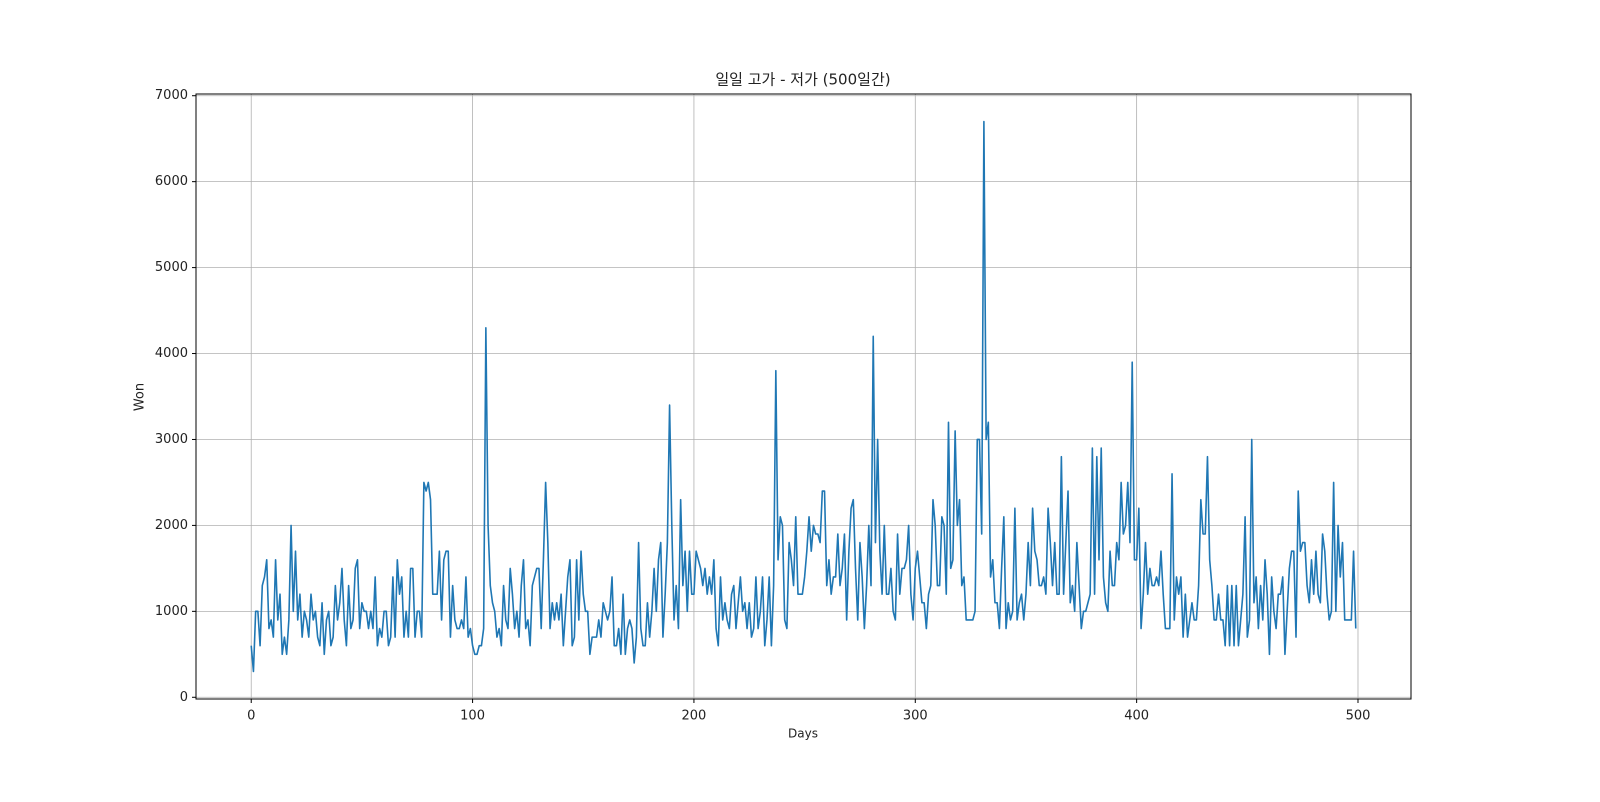 Image resolution: width=1600 pixels, height=802 pixels. I want to click on y-tick-label: 1000, so click(171, 611).